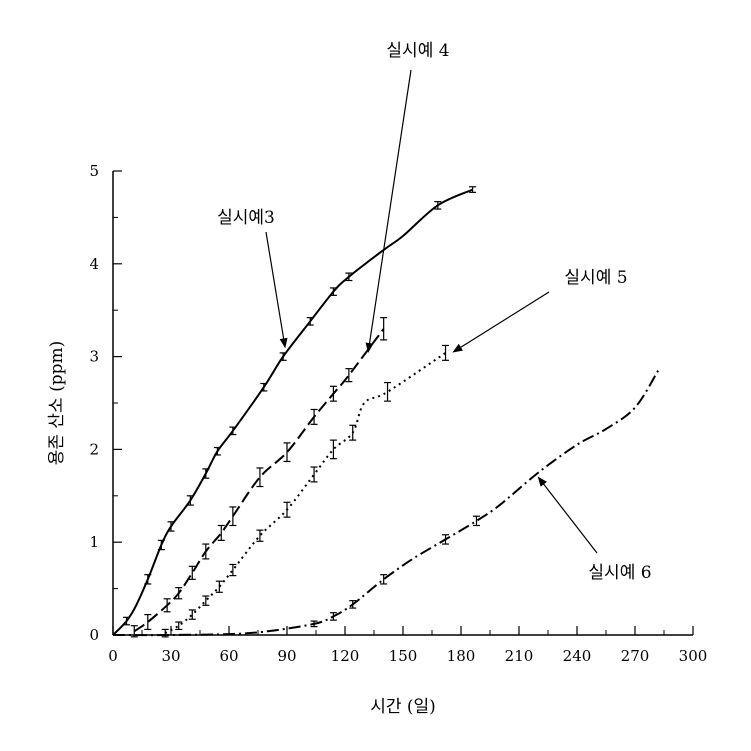 This screenshot has height=751, width=751. I want to click on x-tick-label: 150, so click(403, 656).